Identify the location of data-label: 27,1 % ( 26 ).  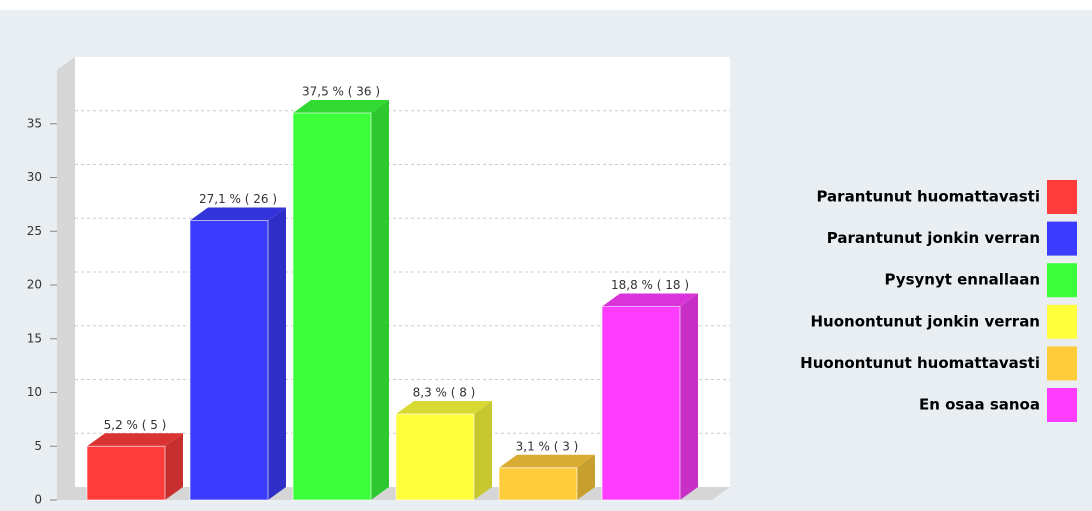
(238, 199).